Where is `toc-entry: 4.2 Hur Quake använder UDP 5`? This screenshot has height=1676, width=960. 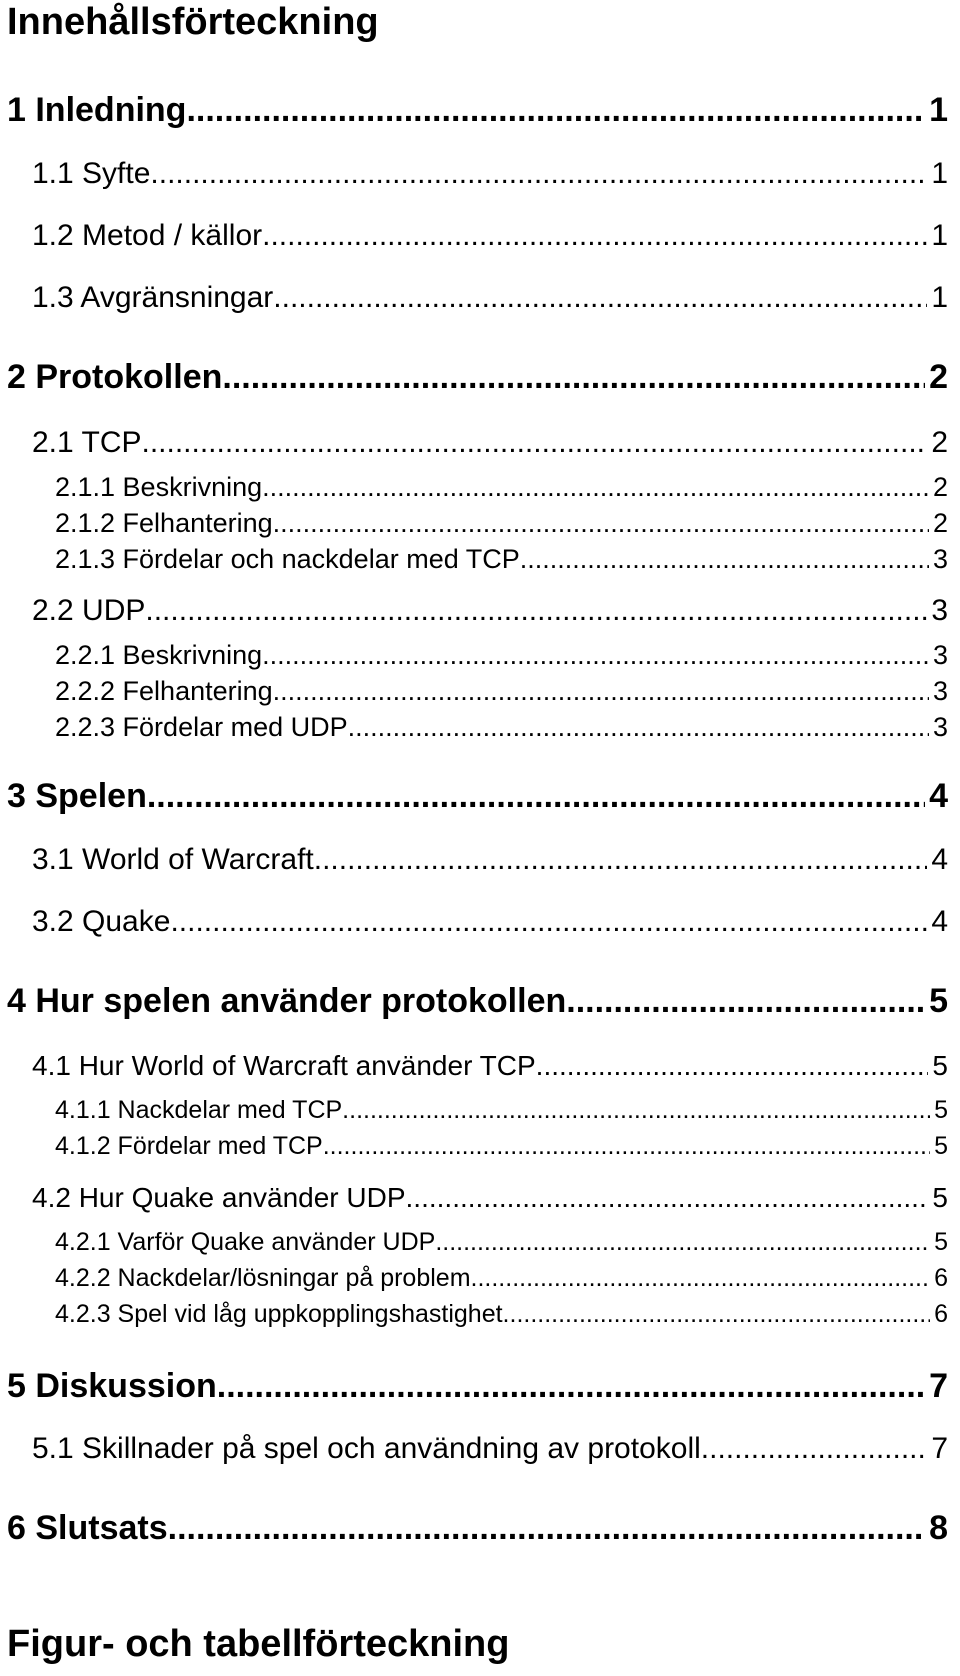
toc-entry: 4.2 Hur Quake använder UDP 5 is located at coordinates (490, 1198).